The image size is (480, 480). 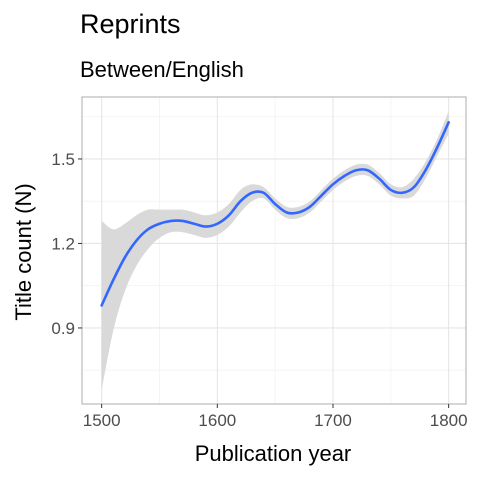 What do you see at coordinates (162, 69) in the screenshot?
I see `chart-subtitle: Between/English` at bounding box center [162, 69].